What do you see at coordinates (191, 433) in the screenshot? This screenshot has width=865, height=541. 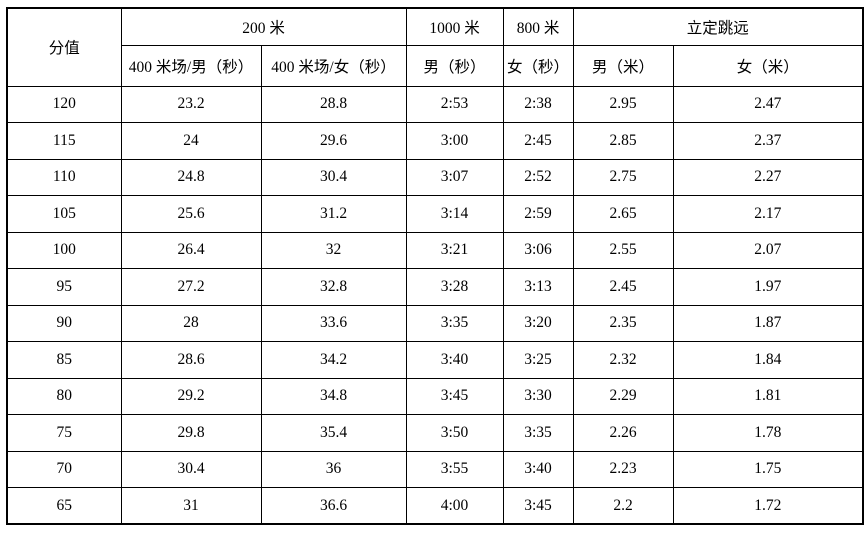 I see `cell-200m-male: 29.8` at bounding box center [191, 433].